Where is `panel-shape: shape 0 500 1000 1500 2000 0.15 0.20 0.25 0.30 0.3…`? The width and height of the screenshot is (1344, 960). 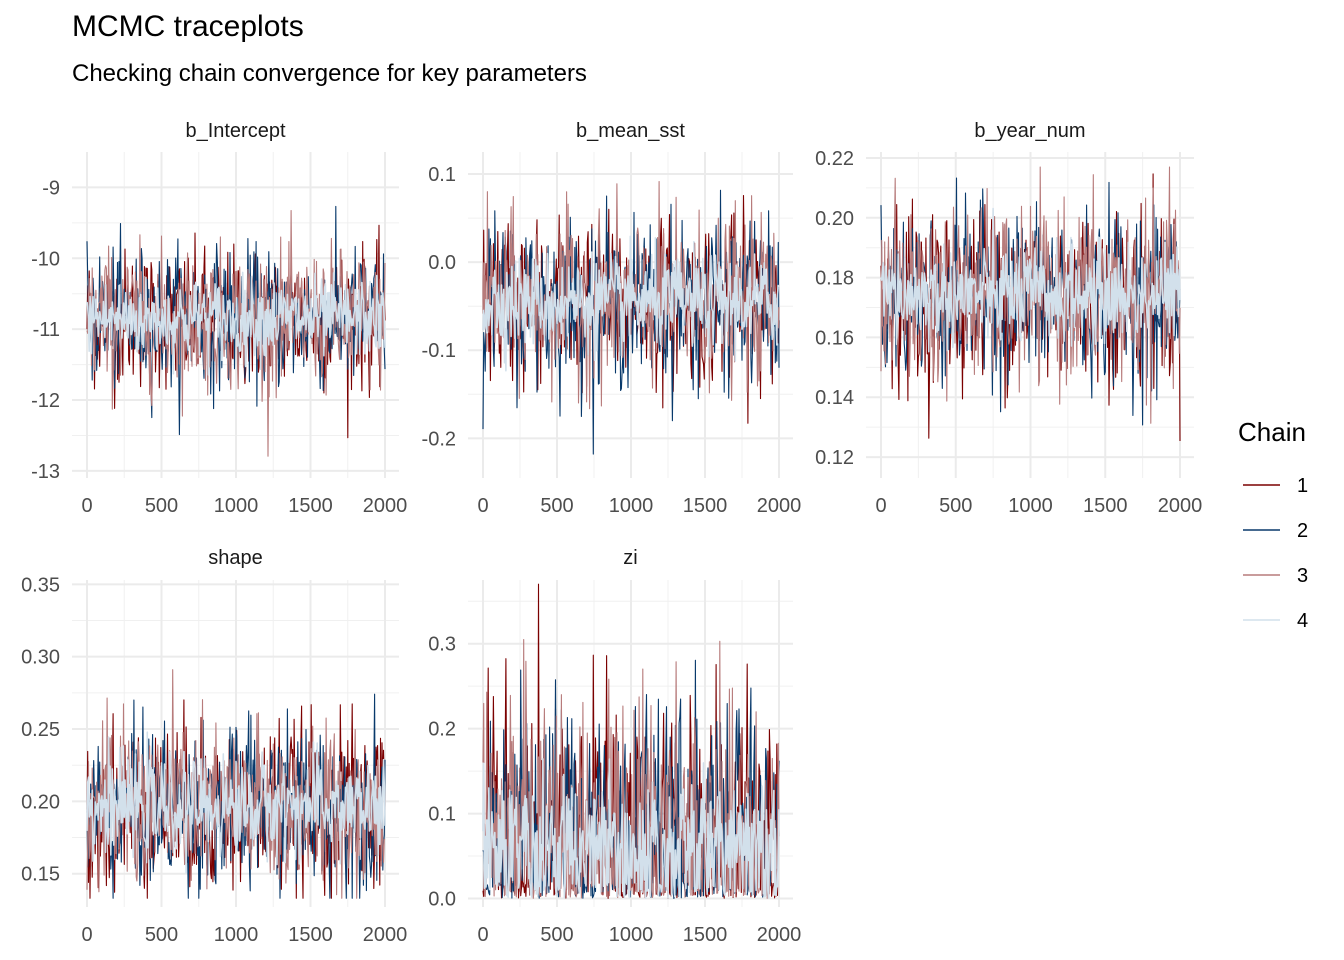
panel-shape: shape 0 500 1000 1500 2000 0.15 0.20 0.25 0.30 0.3… is located at coordinates (214, 746).